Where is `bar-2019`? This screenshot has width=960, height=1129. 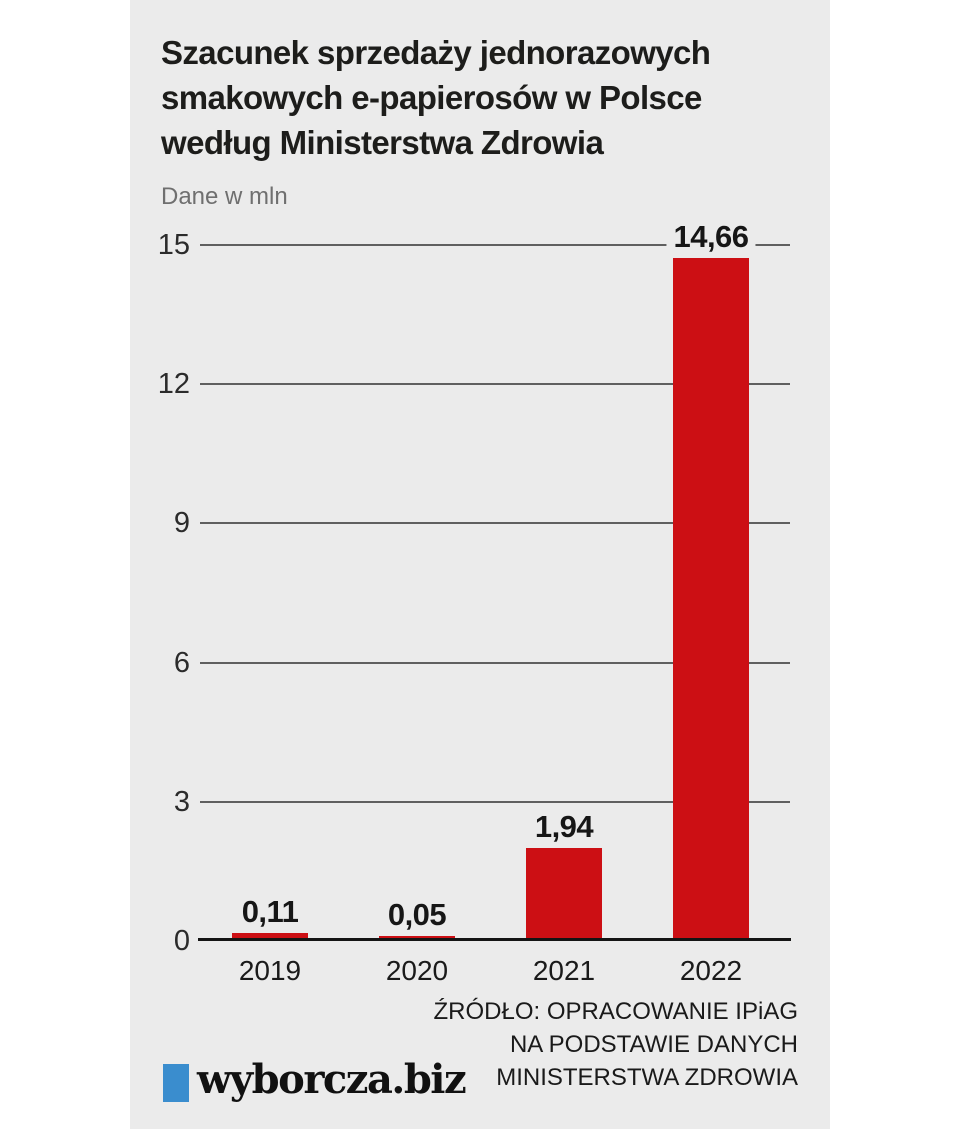 bar-2019 is located at coordinates (270, 935).